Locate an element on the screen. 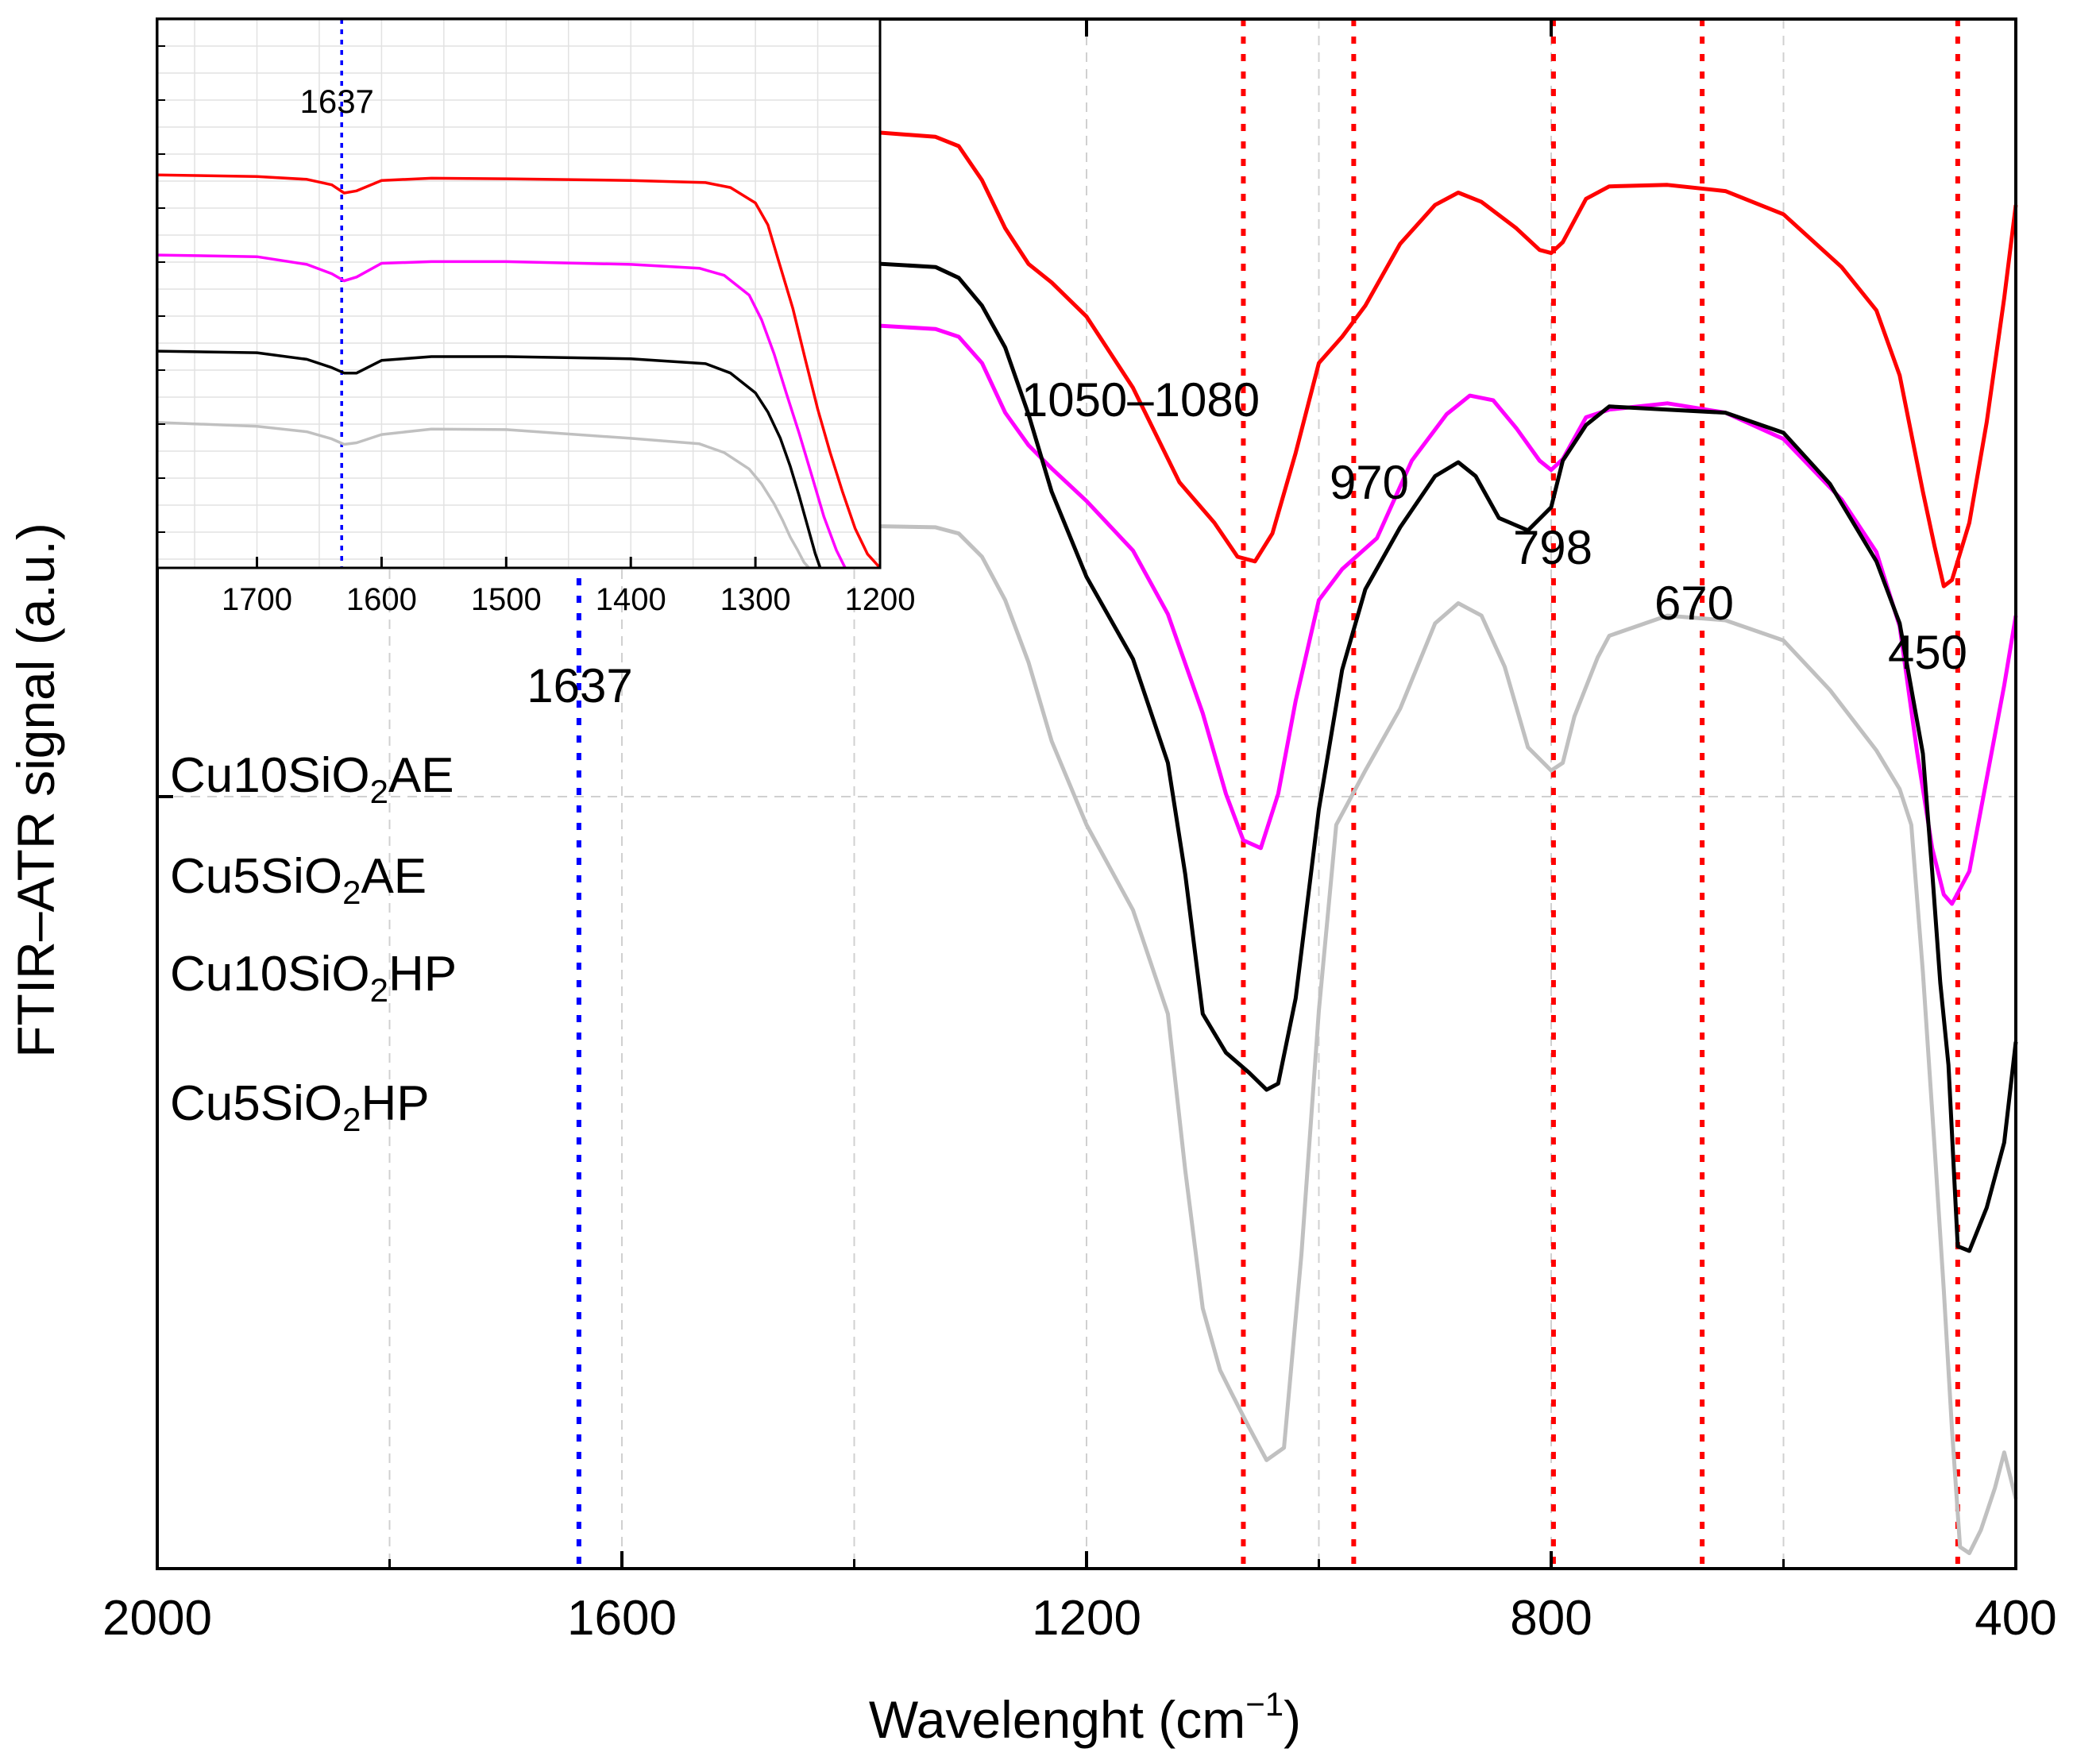 The width and height of the screenshot is (2073, 1764). inset-plot: 1700 1600 1500 1400 1300 1200 1637 is located at coordinates (535, 317).